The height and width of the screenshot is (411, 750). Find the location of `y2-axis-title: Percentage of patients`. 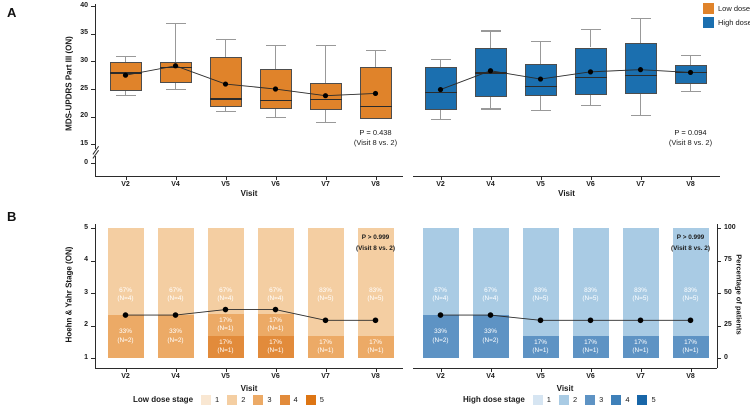

y2-axis-title: Percentage of patients is located at coordinates (739, 294).